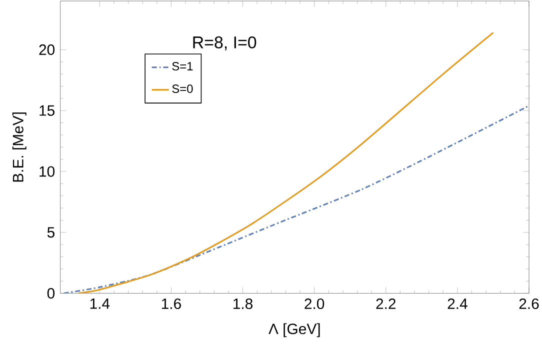 The height and width of the screenshot is (361, 542). What do you see at coordinates (50, 232) in the screenshot?
I see `y-tick-label: 5` at bounding box center [50, 232].